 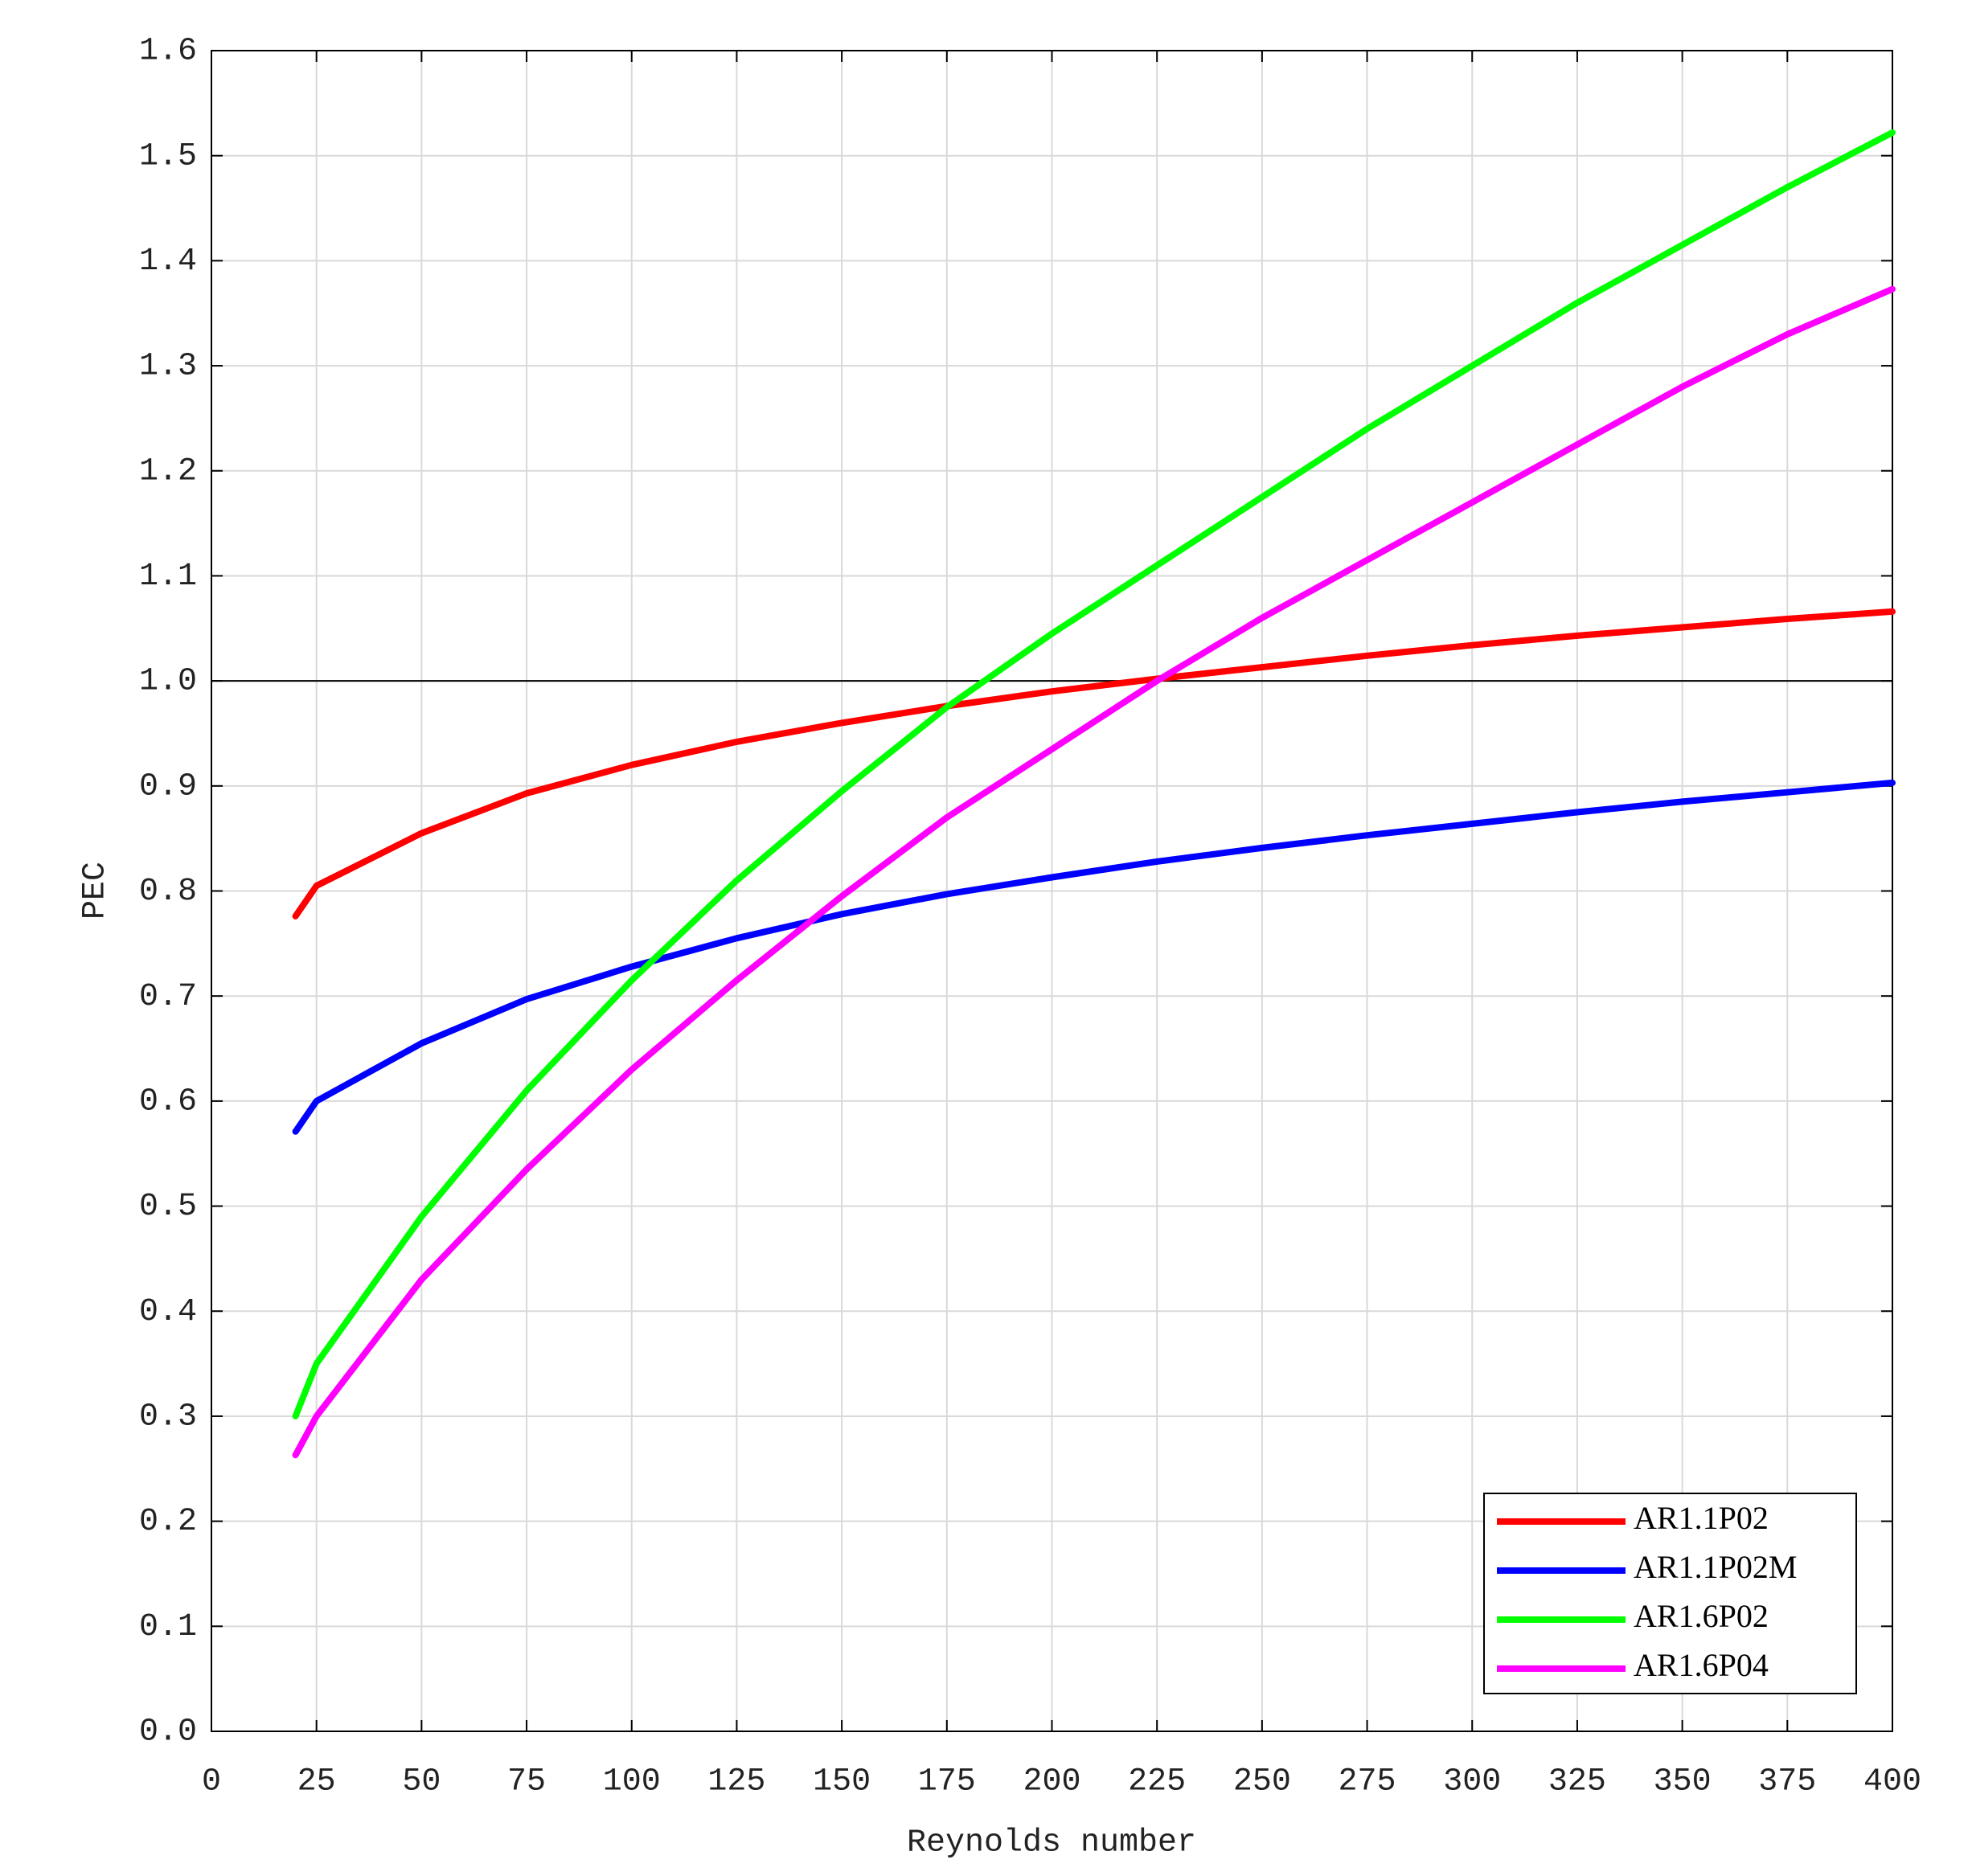 What do you see at coordinates (168, 1101) in the screenshot?
I see `y-tick-label: 0.6` at bounding box center [168, 1101].